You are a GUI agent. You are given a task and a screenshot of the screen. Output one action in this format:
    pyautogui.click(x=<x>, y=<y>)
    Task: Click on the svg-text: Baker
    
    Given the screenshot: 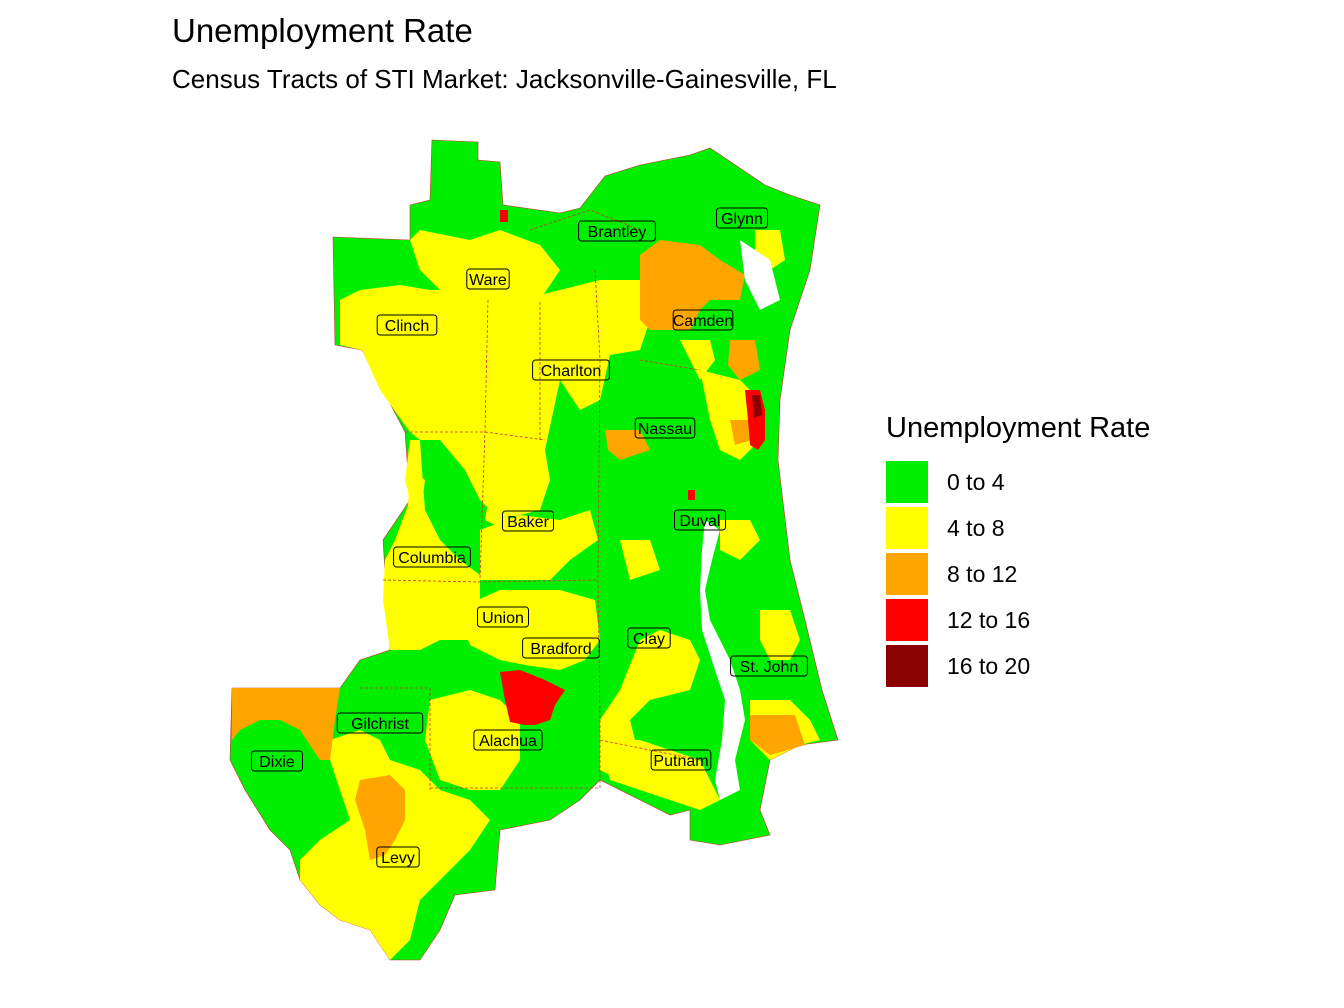 What is the action you would take?
    pyautogui.click(x=528, y=522)
    